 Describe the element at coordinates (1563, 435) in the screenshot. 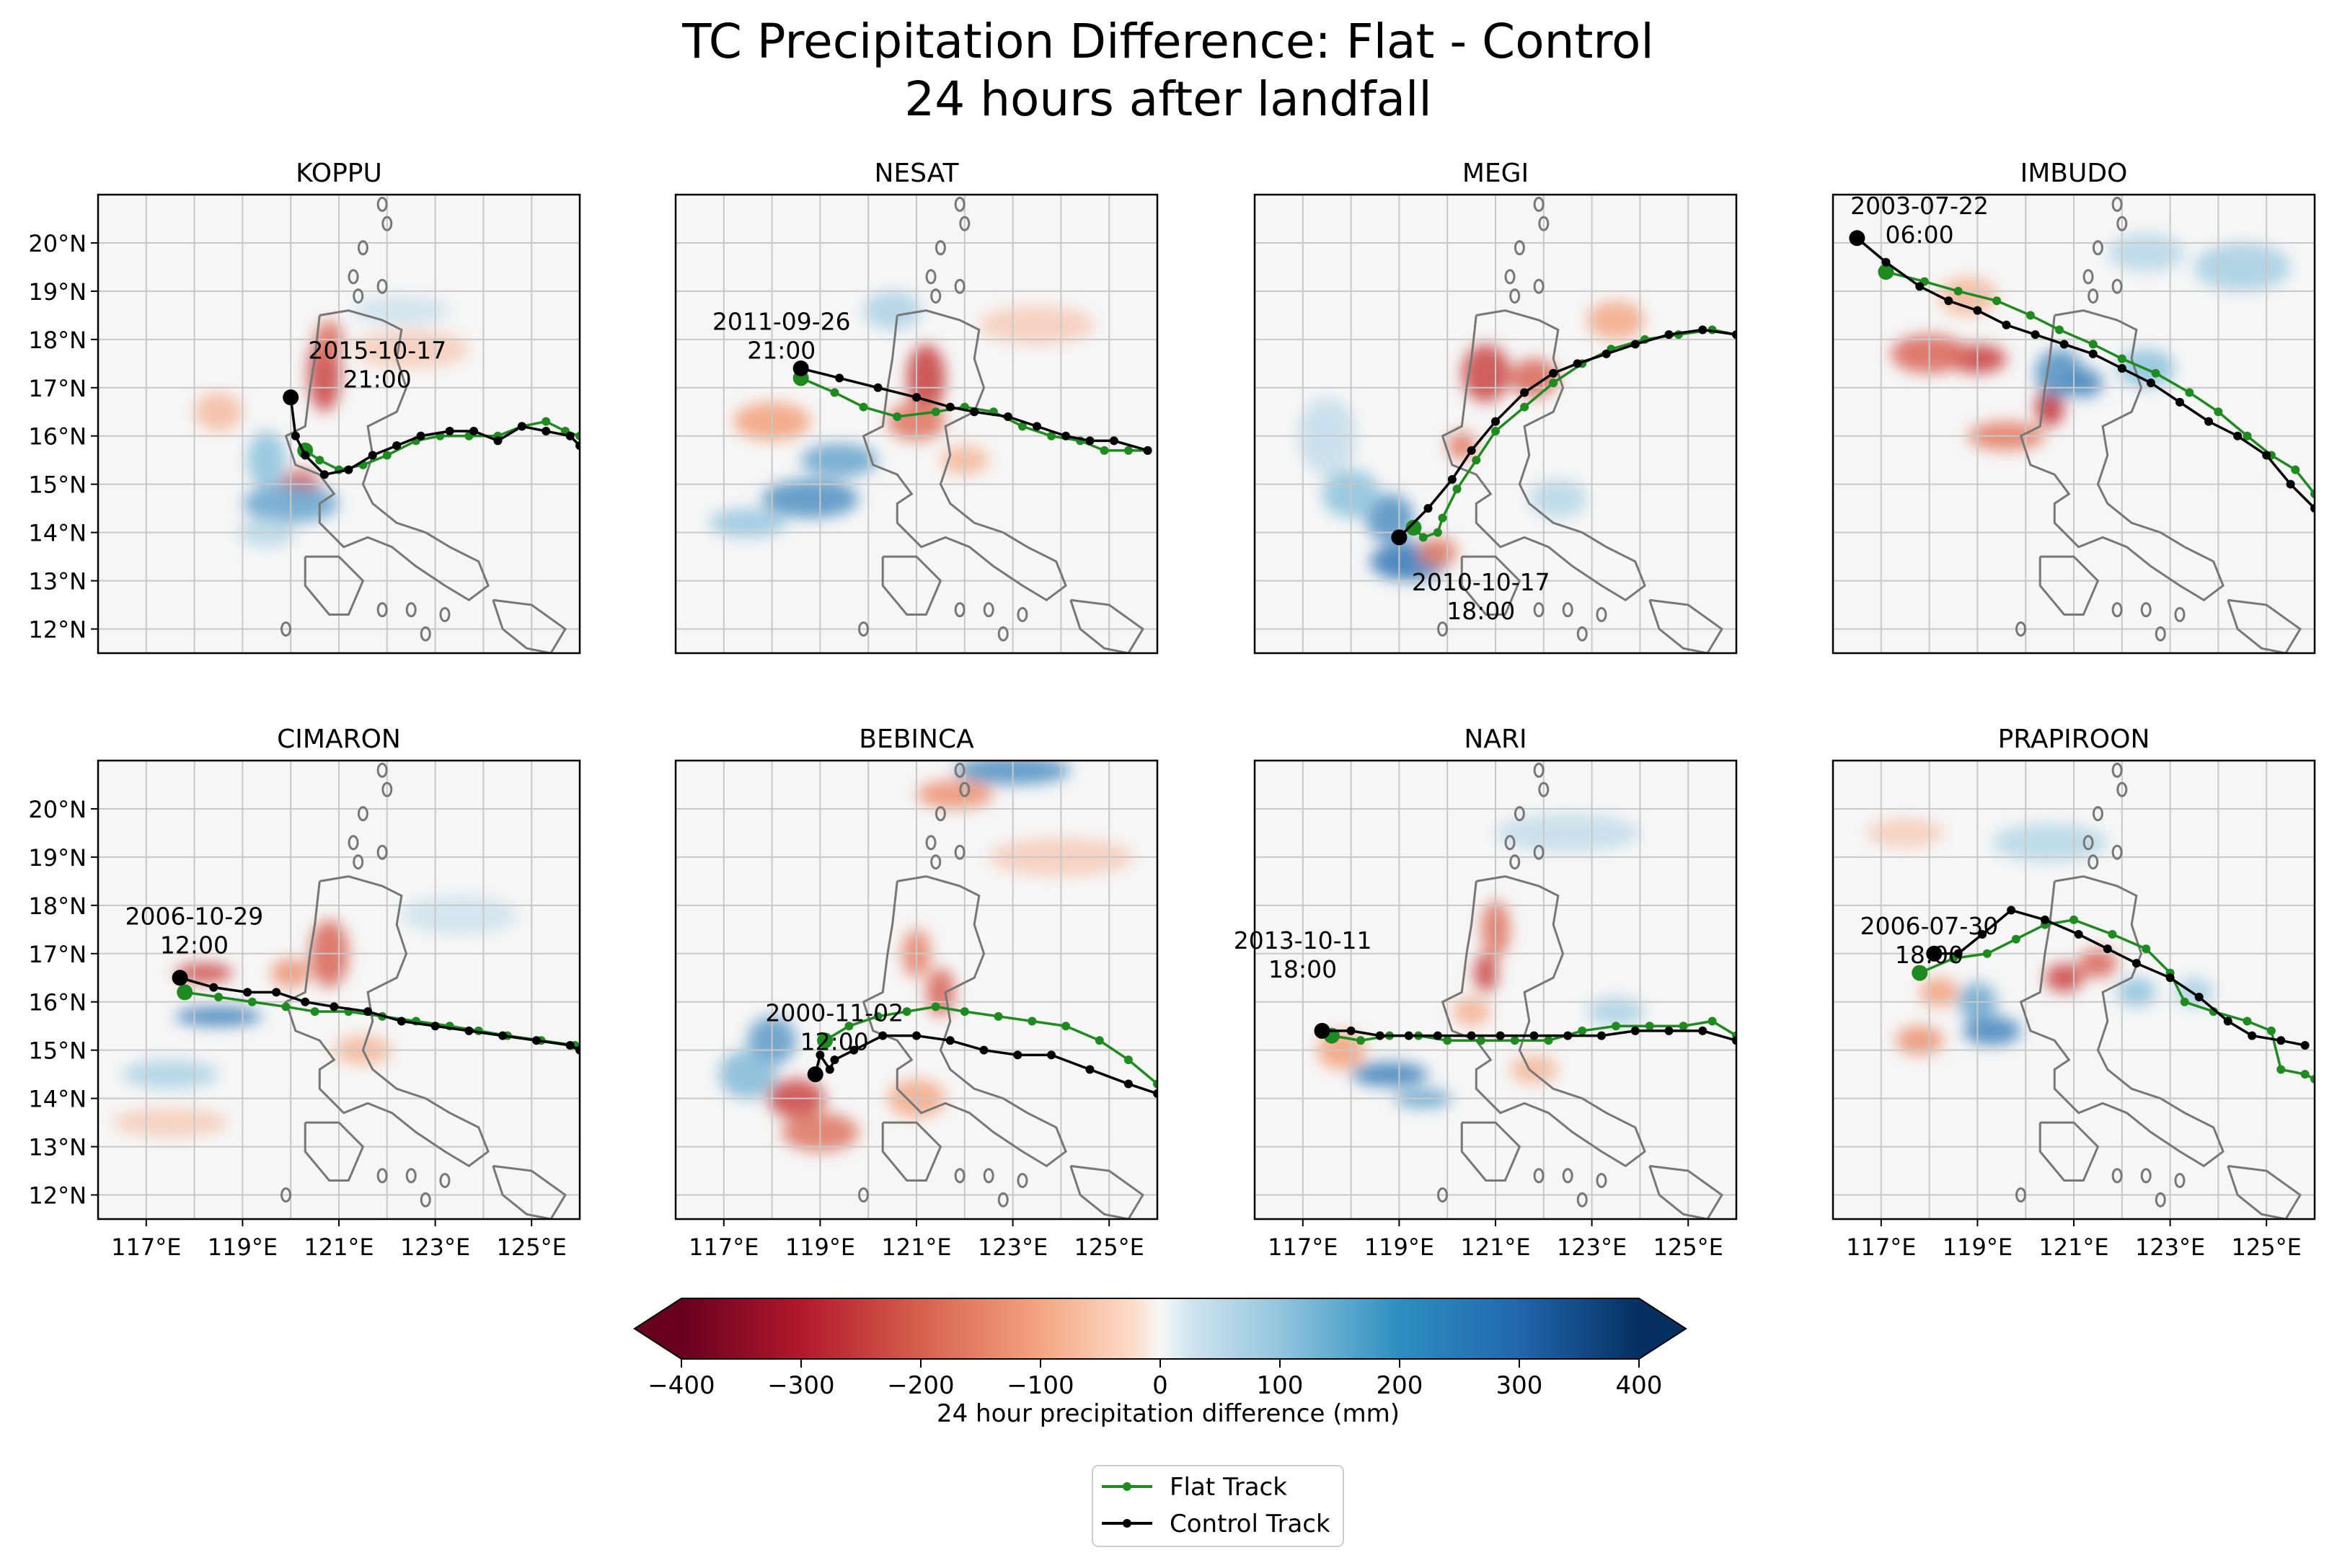

I see `tracks` at that location.